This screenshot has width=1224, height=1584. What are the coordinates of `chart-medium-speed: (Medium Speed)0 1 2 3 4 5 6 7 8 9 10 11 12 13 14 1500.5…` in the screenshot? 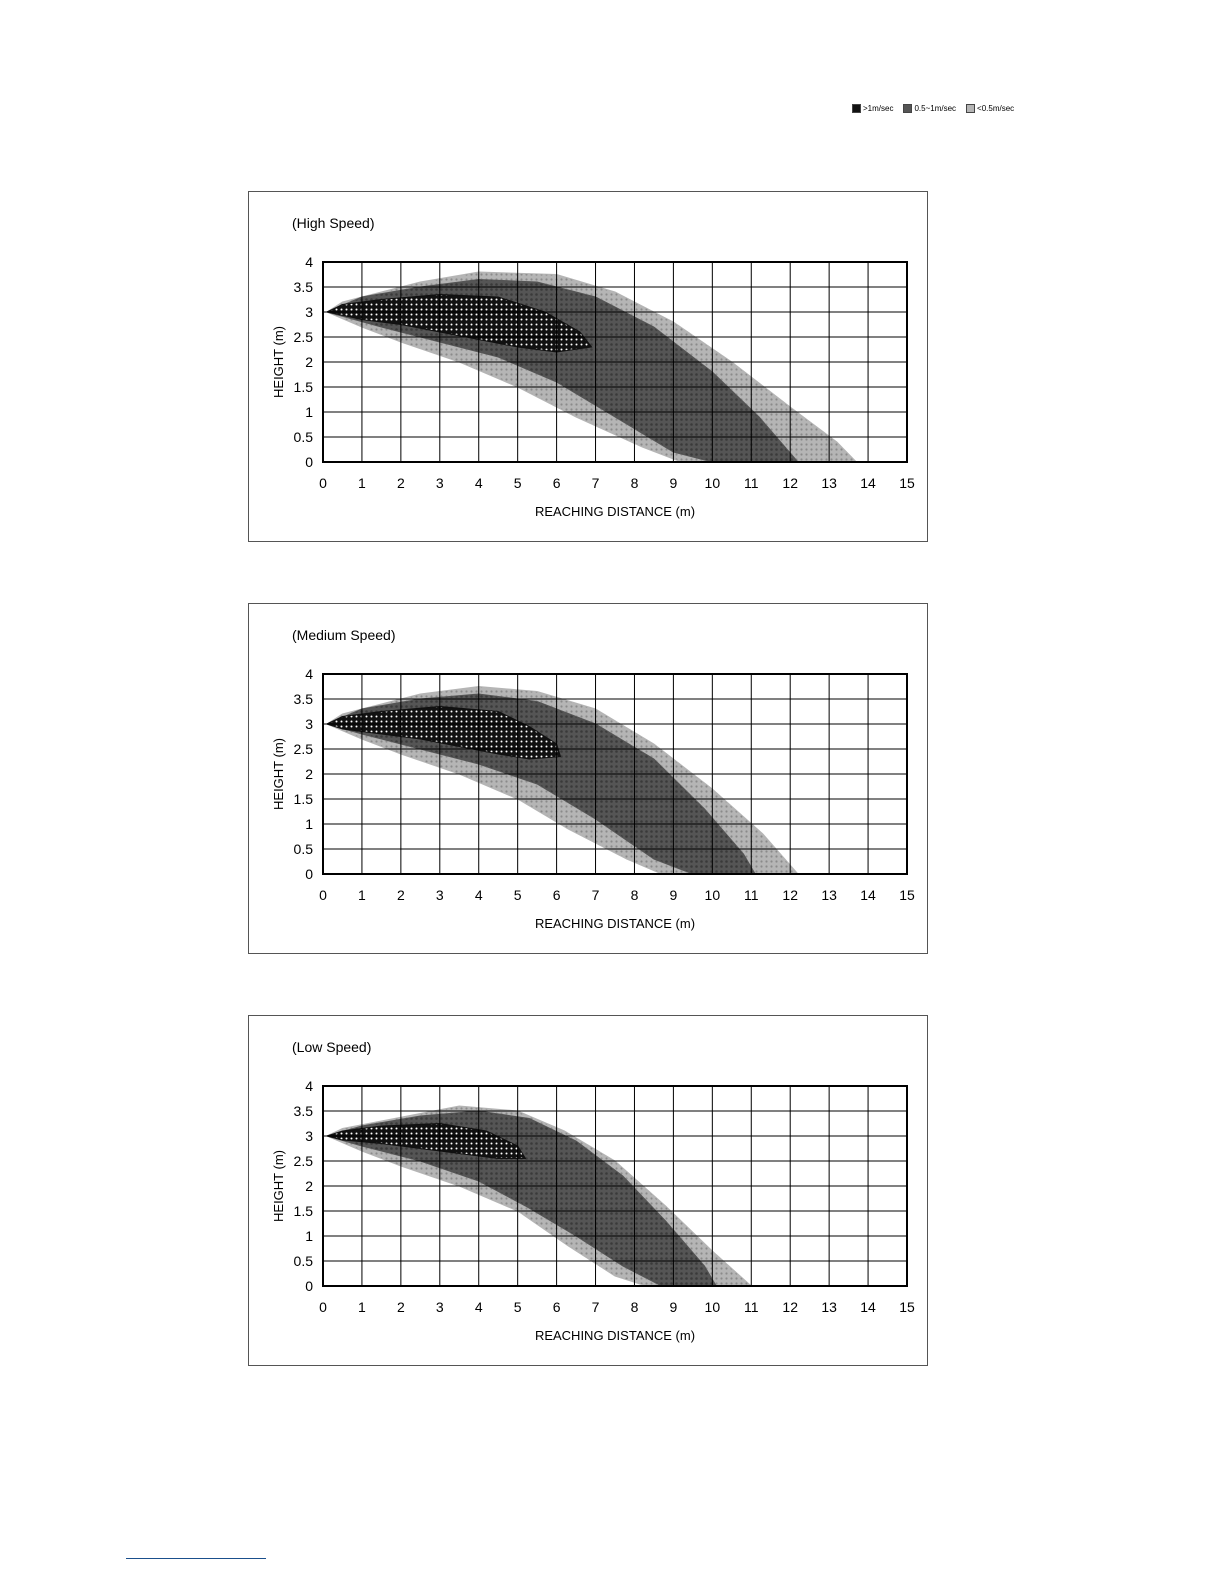 It's located at (593, 779).